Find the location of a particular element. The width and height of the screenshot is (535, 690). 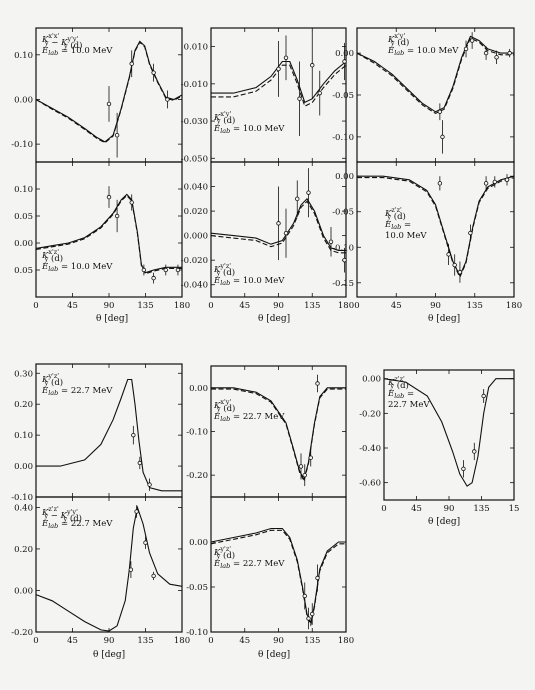

ytick-label: -0.40 is located at coordinates (370, 449).